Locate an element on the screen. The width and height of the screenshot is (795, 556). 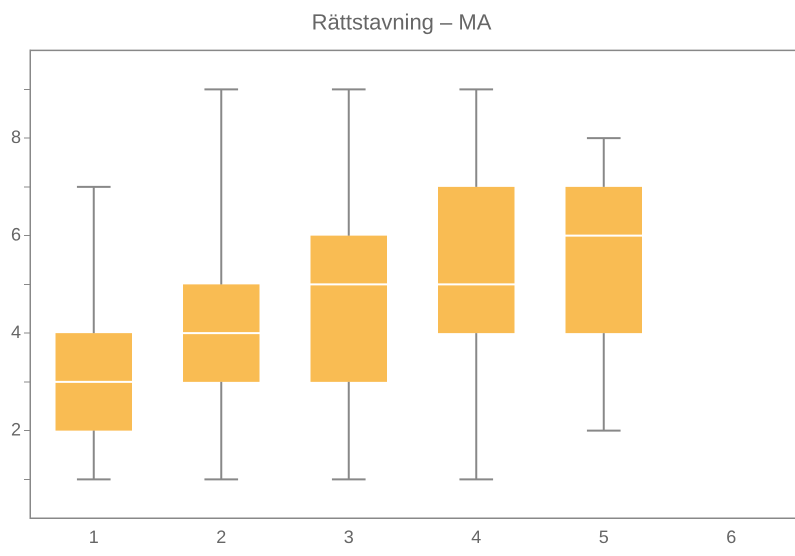
x-tick-label: 2 is located at coordinates (221, 537).